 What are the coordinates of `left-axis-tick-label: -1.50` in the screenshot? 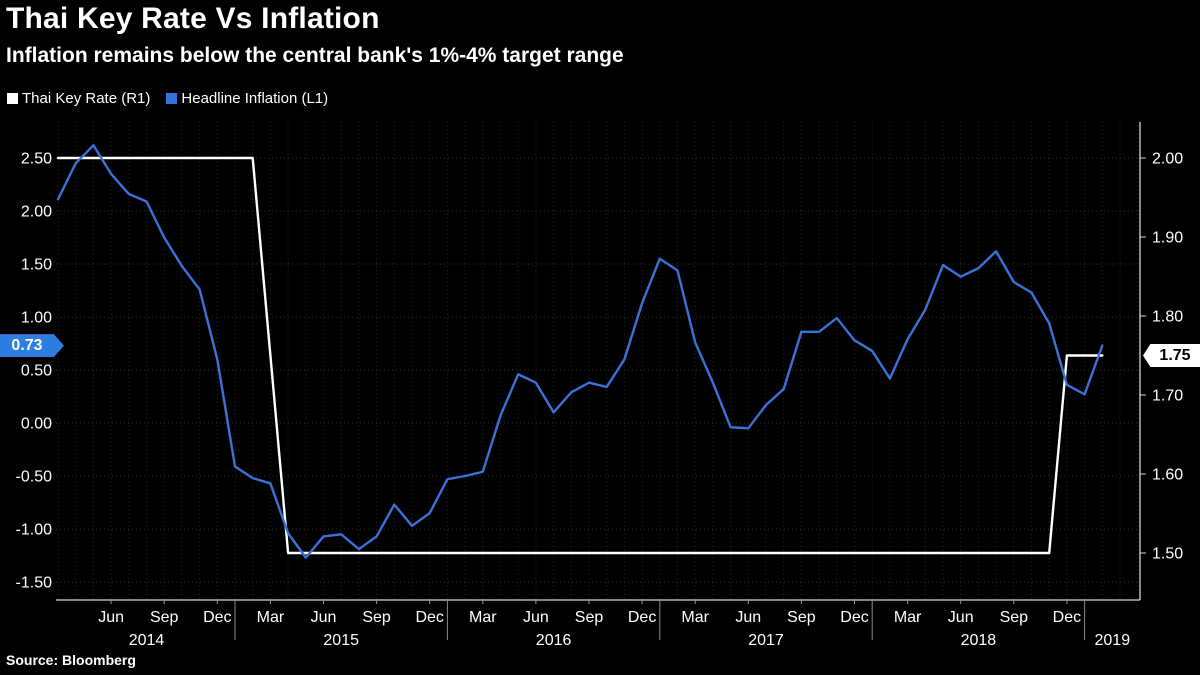 It's located at (34, 583).